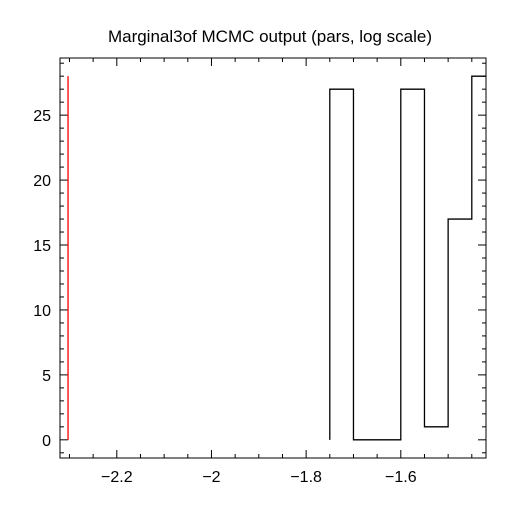  I want to click on y-tick-label: 15, so click(42, 246).